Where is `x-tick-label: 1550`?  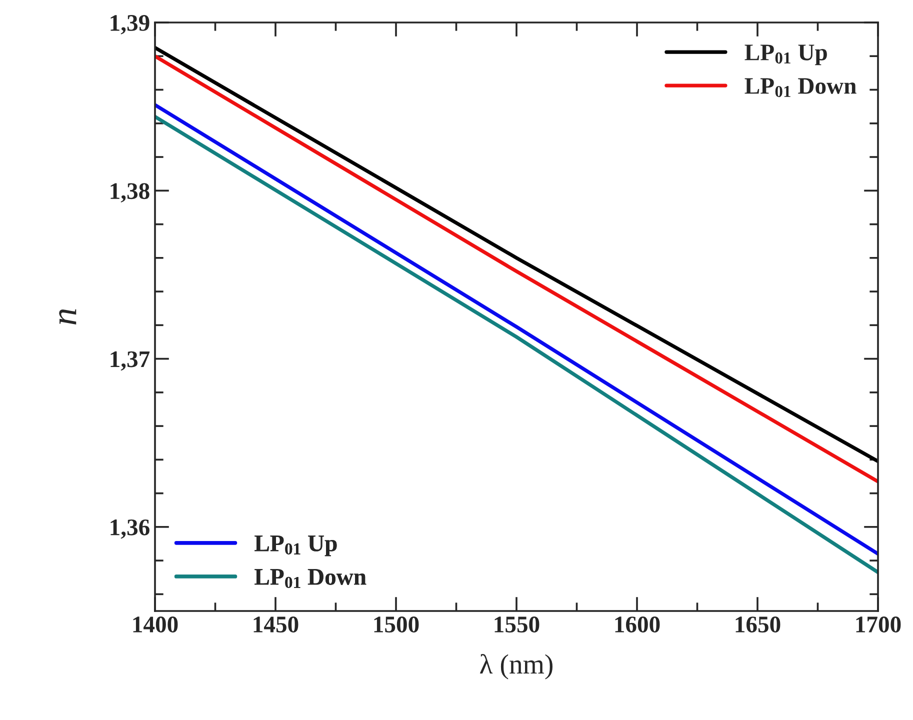
x-tick-label: 1550 is located at coordinates (517, 624).